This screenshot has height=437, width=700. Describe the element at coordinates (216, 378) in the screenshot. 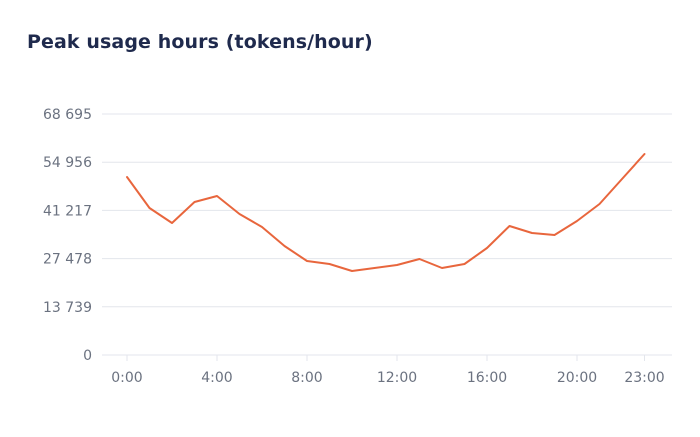

I see `x-tick-label: 4:00` at that location.